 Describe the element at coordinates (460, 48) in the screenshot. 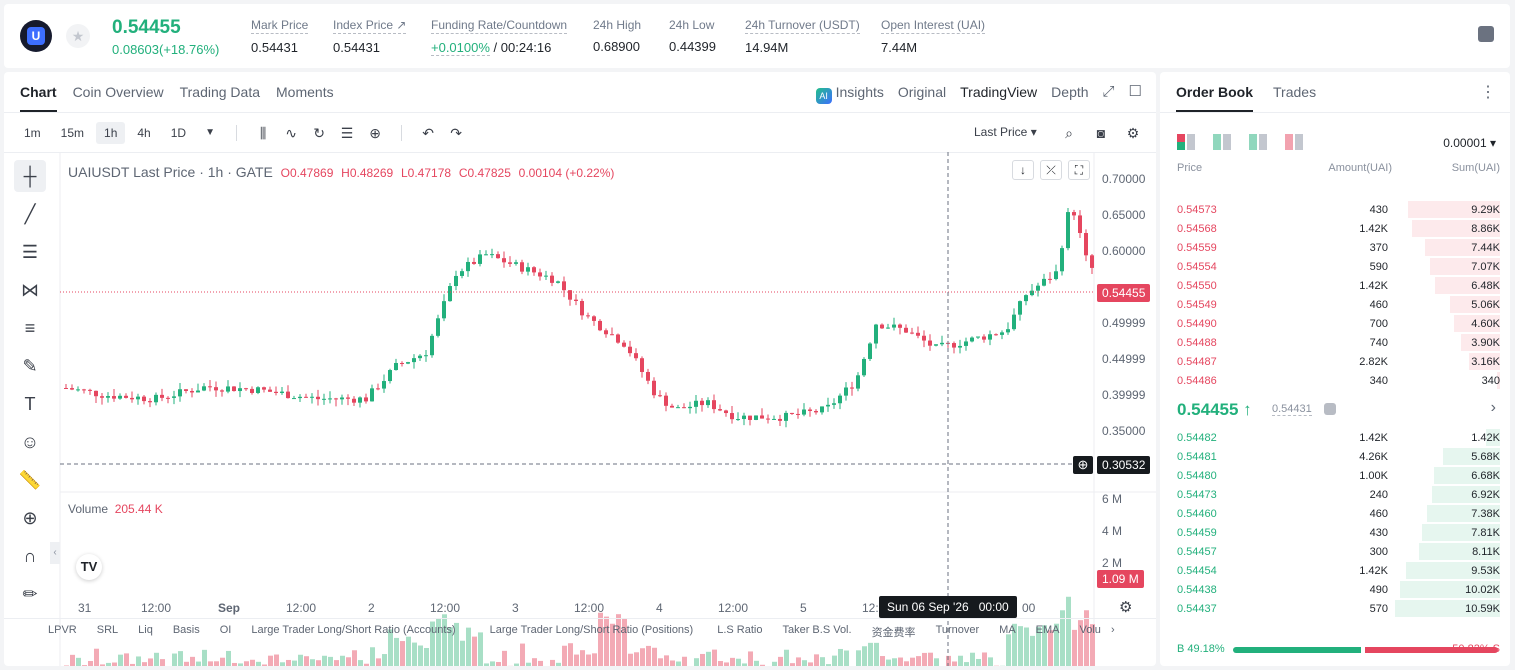

I see `funding-rate-value: +0.0100%` at that location.